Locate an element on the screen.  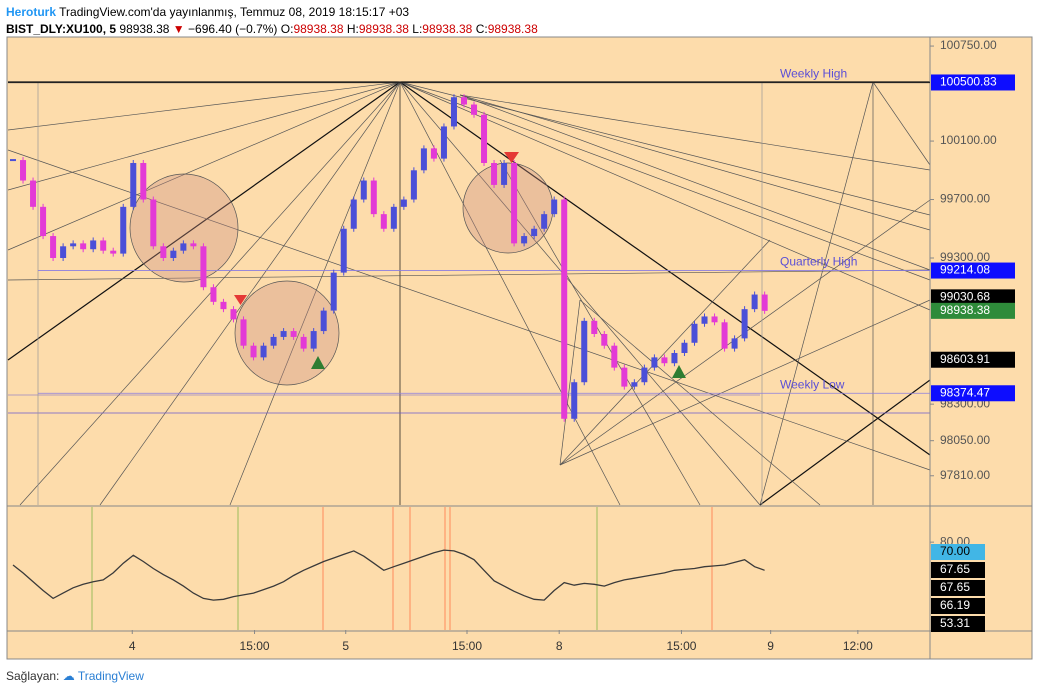
ohlc-label: C: is located at coordinates (481, 29).